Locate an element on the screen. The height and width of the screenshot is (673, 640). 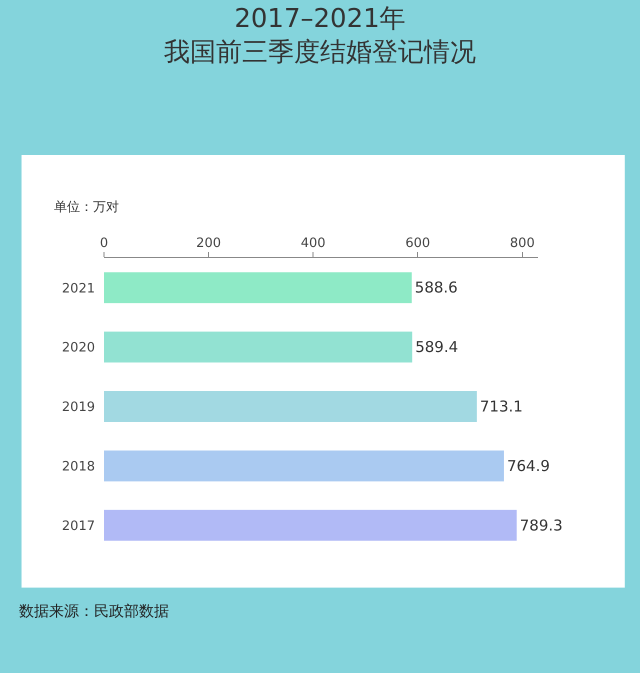
y-tick-label: 2021 is located at coordinates (78, 288).